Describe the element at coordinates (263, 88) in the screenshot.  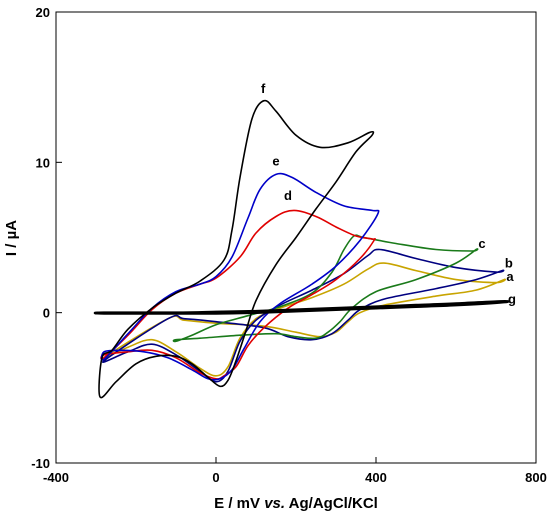
I see `series-f-label: f` at that location.